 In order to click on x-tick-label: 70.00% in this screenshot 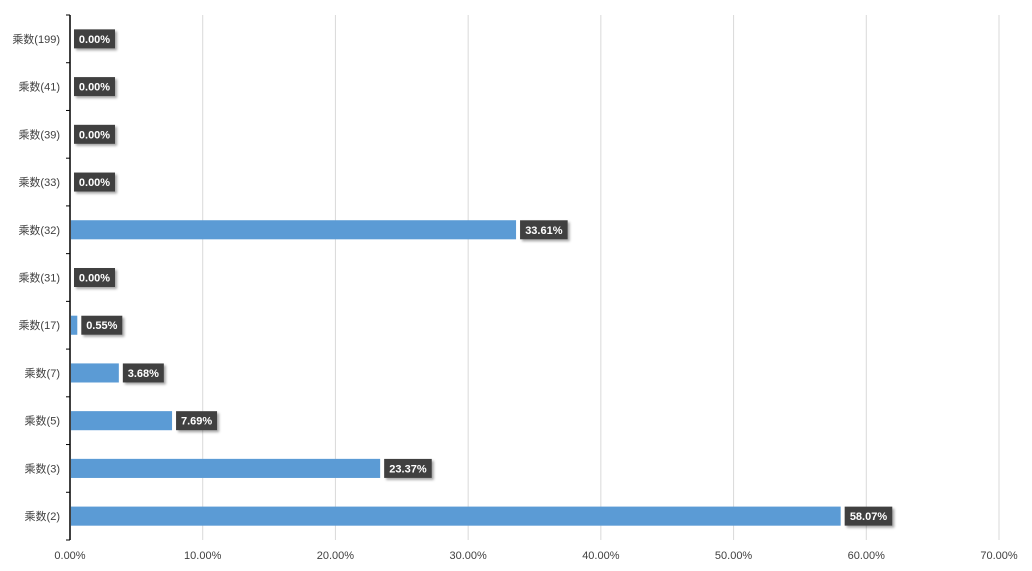, I will do `click(999, 556)`.